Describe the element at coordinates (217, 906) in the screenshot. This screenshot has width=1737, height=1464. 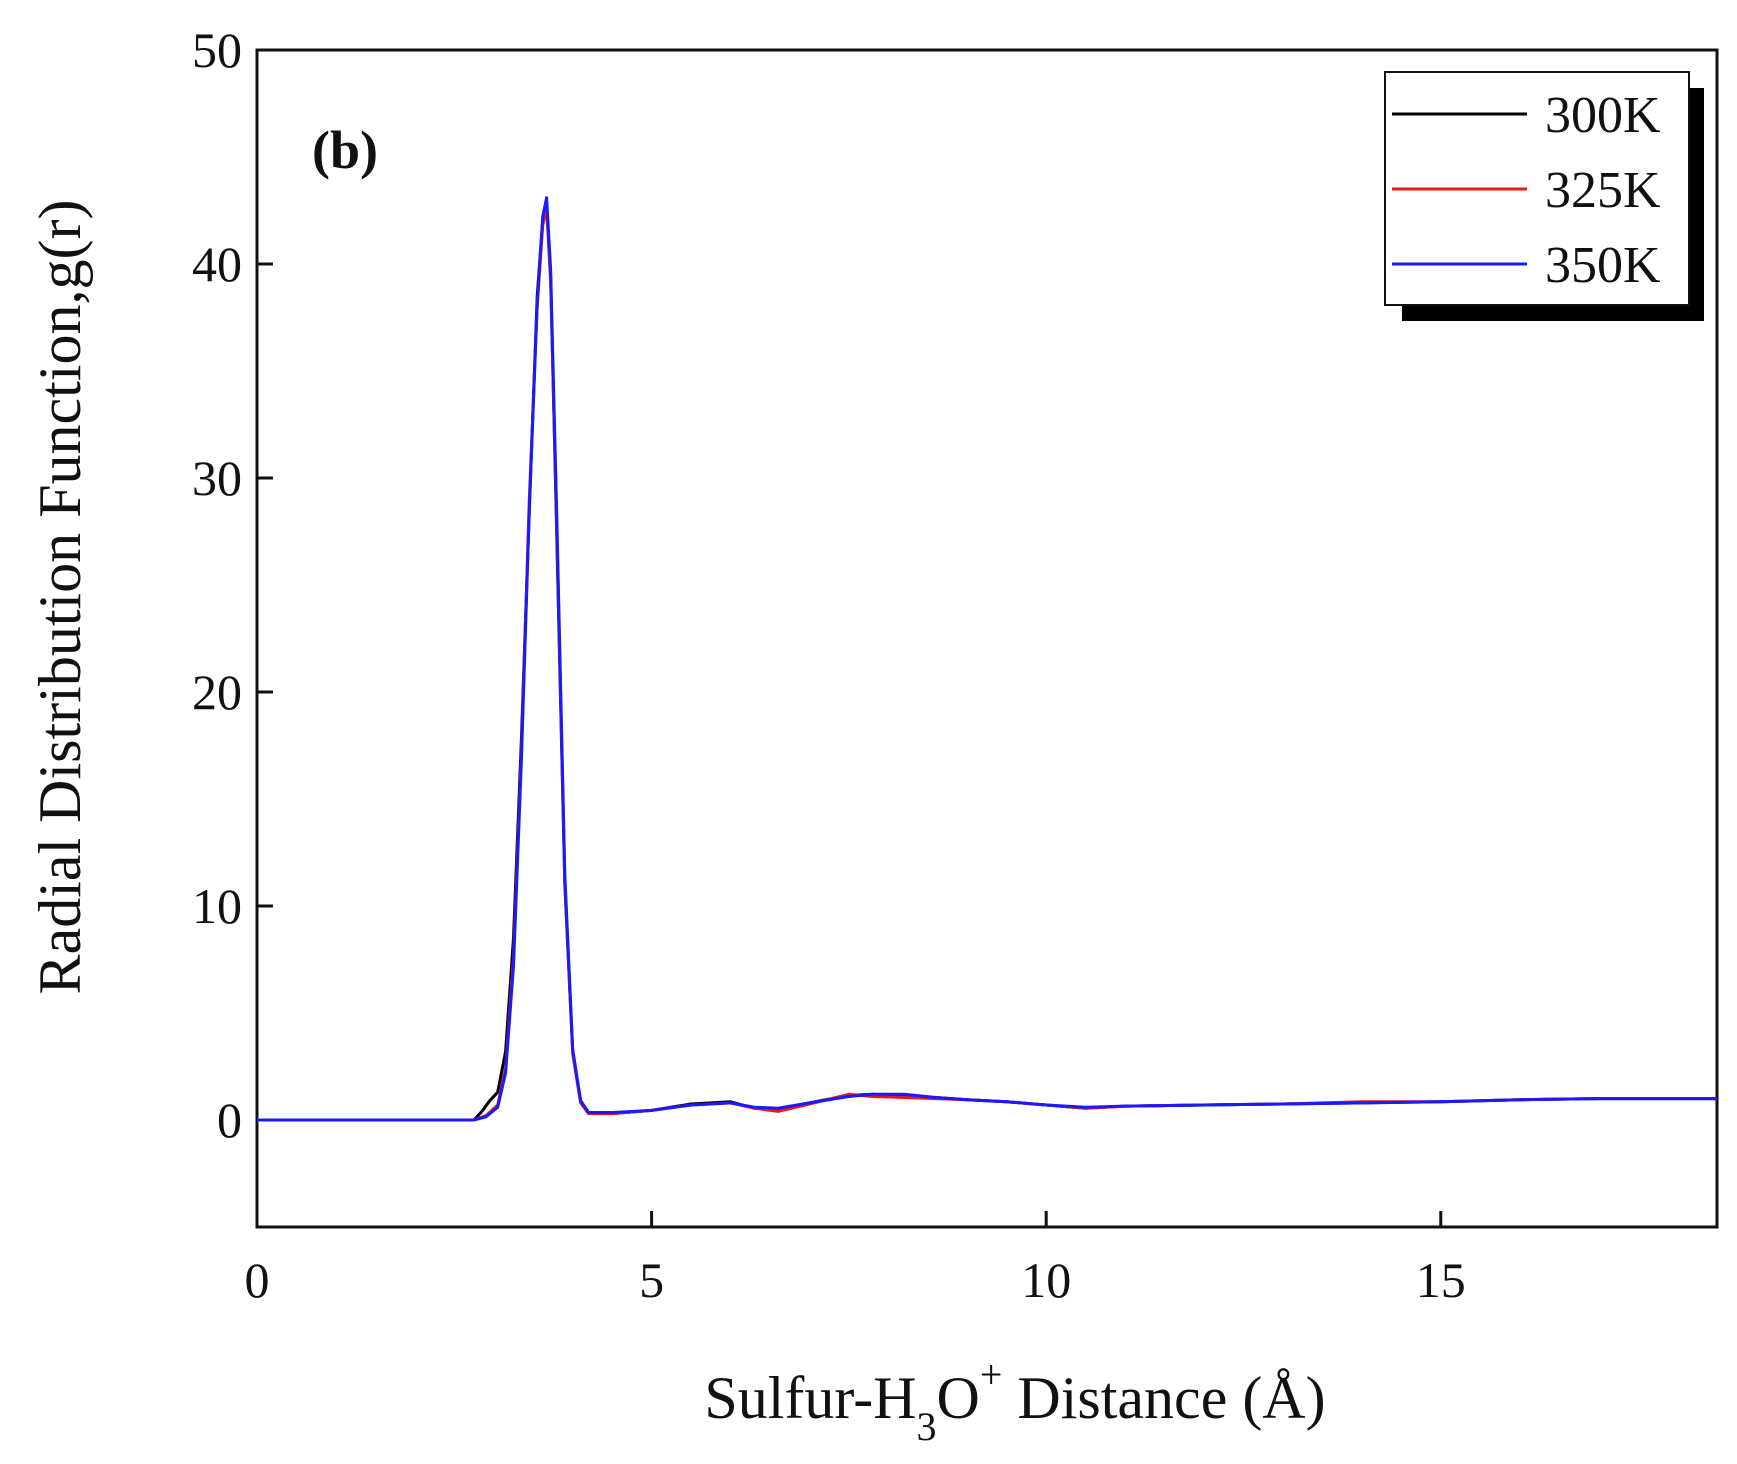
I see `y-tick-label: 10` at that location.